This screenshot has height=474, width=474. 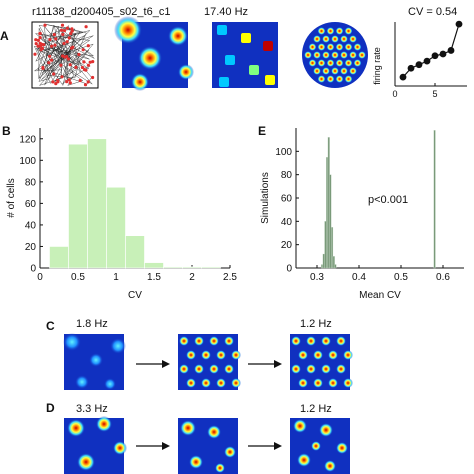 What do you see at coordinates (59, 257) in the screenshot?
I see `bar-cv-0.25` at bounding box center [59, 257].